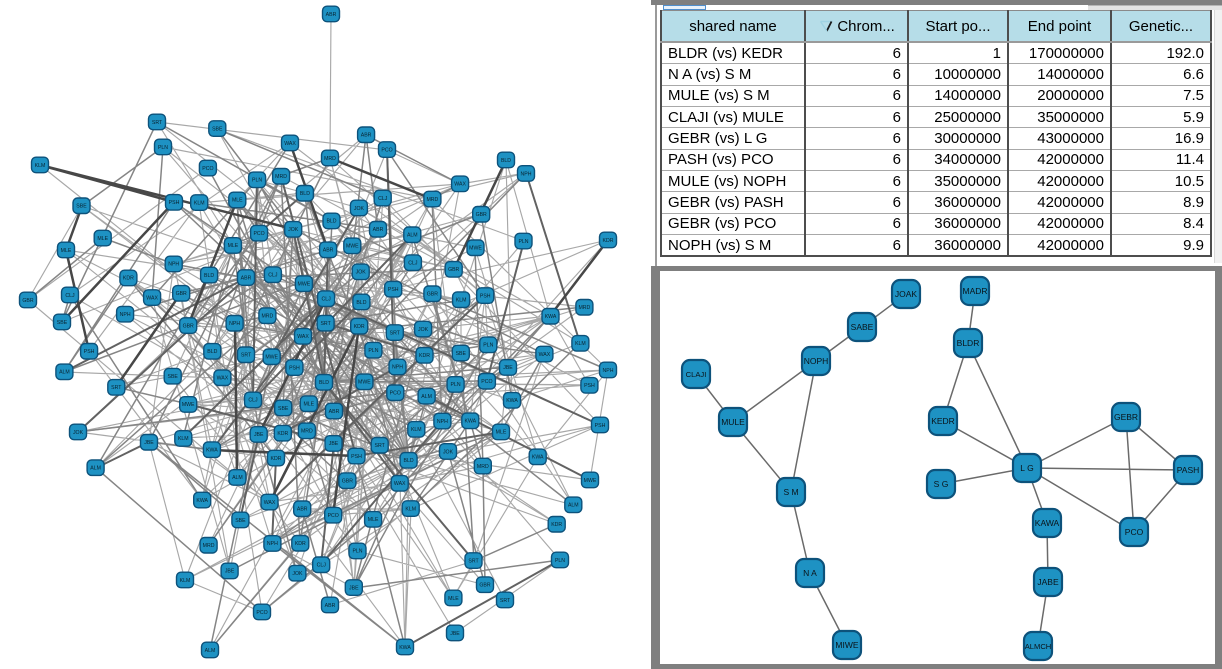 The height and width of the screenshot is (669, 1222). I want to click on svg-text: N A, so click(810, 573).